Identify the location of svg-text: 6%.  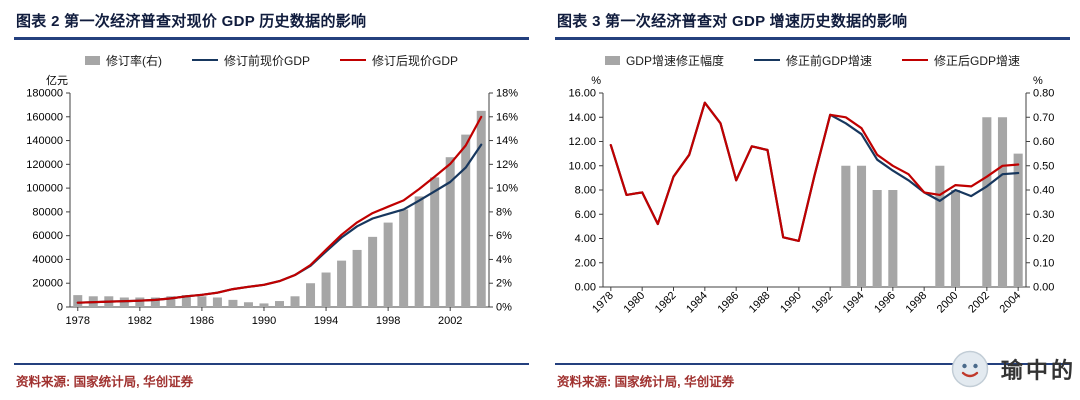
(504, 236).